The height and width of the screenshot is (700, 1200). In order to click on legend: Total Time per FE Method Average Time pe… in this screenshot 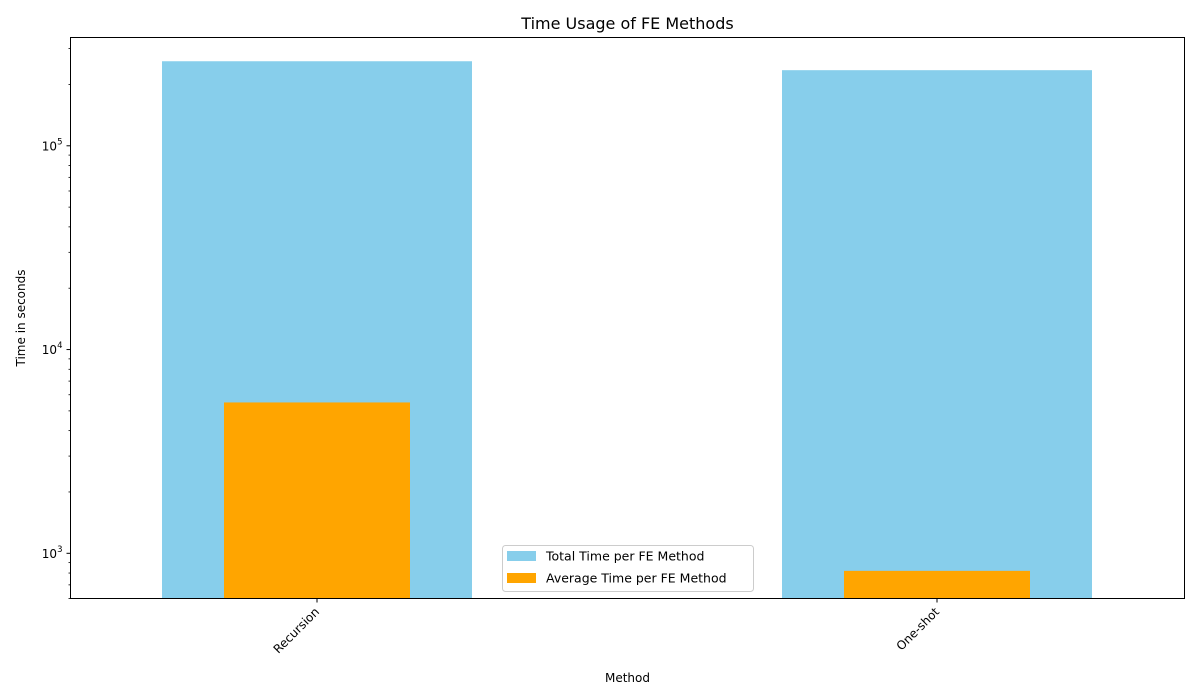, I will do `click(628, 568)`.